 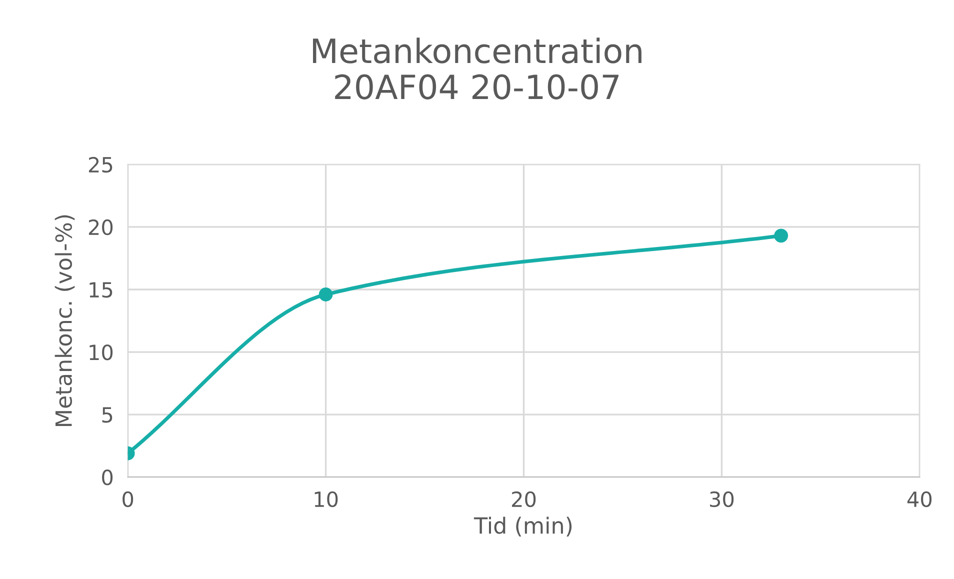 I want to click on x-tick-label: 20, so click(x=524, y=499).